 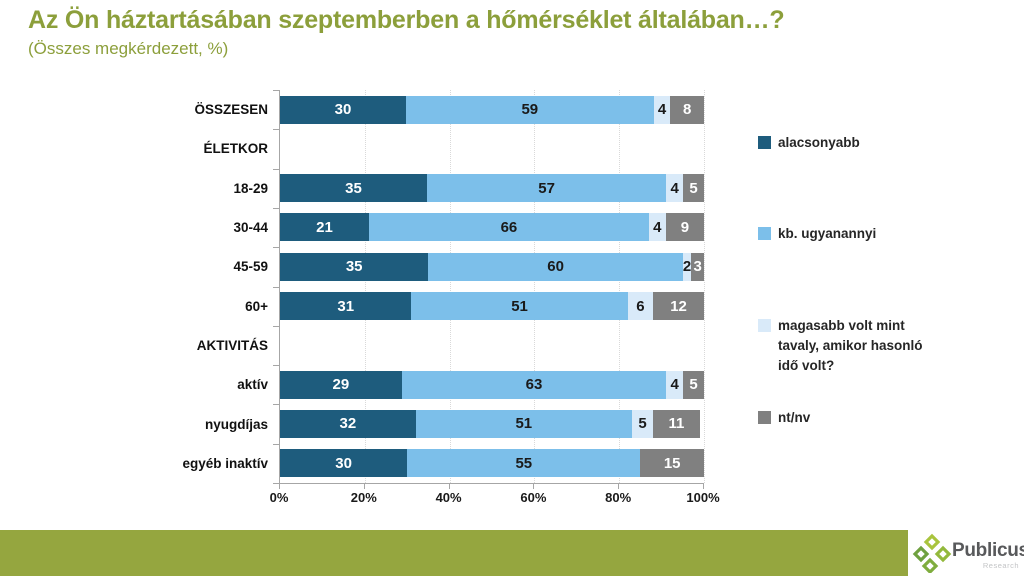 What do you see at coordinates (252, 385) in the screenshot?
I see `category-label: aktív` at bounding box center [252, 385].